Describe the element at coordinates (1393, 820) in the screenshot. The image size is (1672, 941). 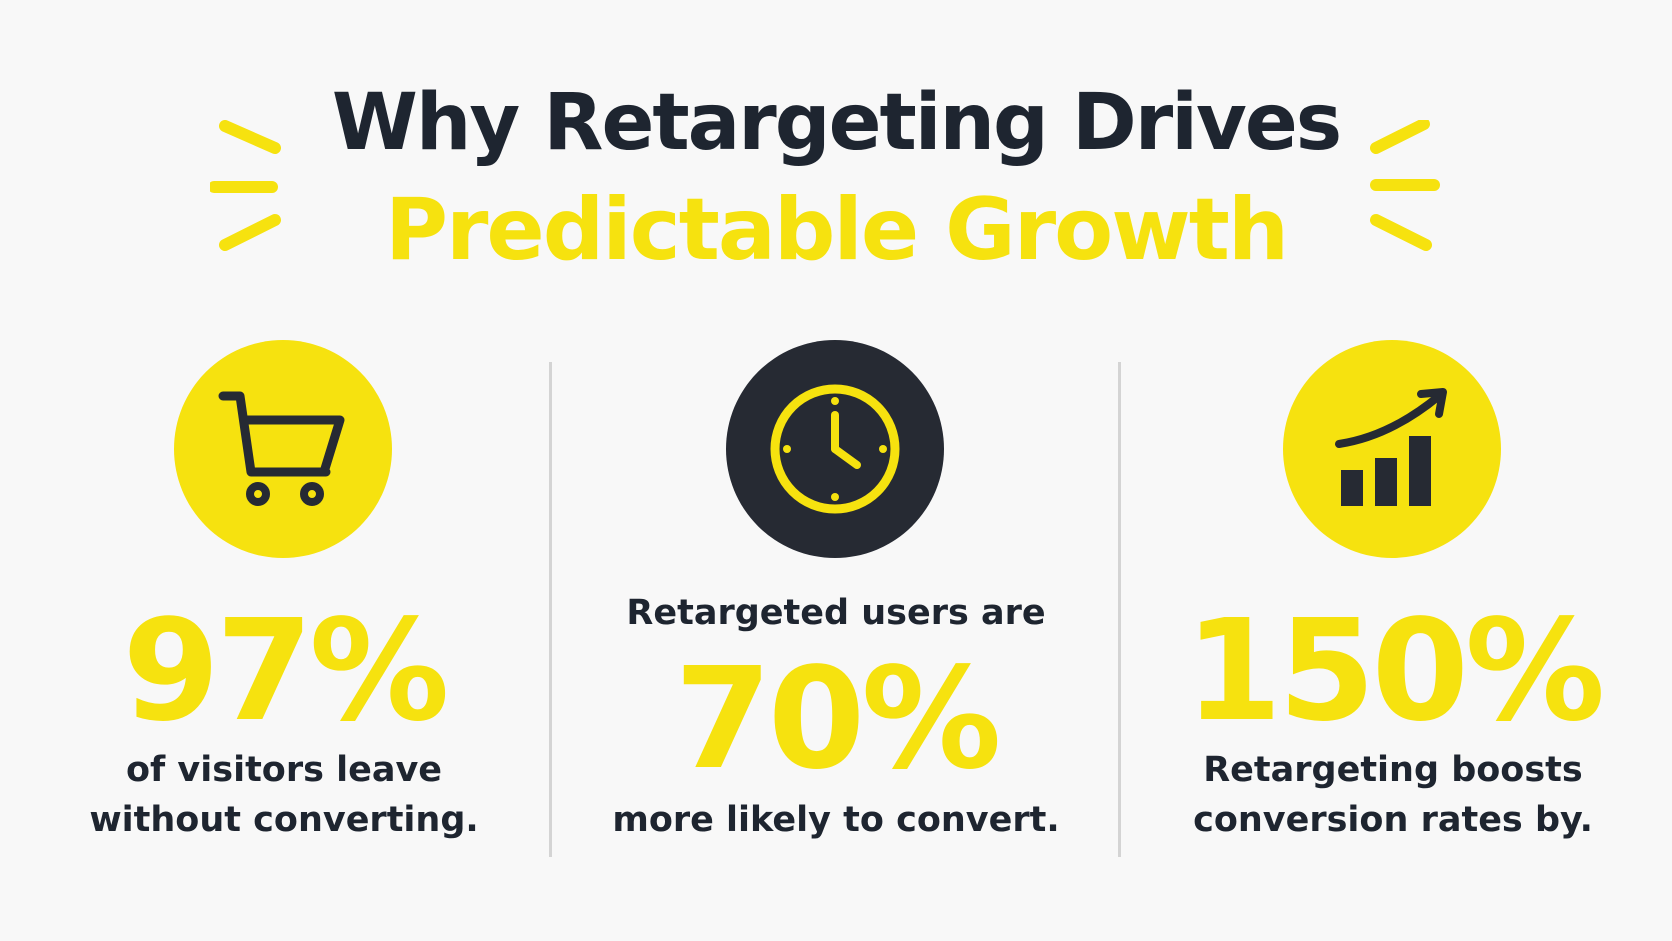
I see `stat-description-line: conversion rates by.` at that location.